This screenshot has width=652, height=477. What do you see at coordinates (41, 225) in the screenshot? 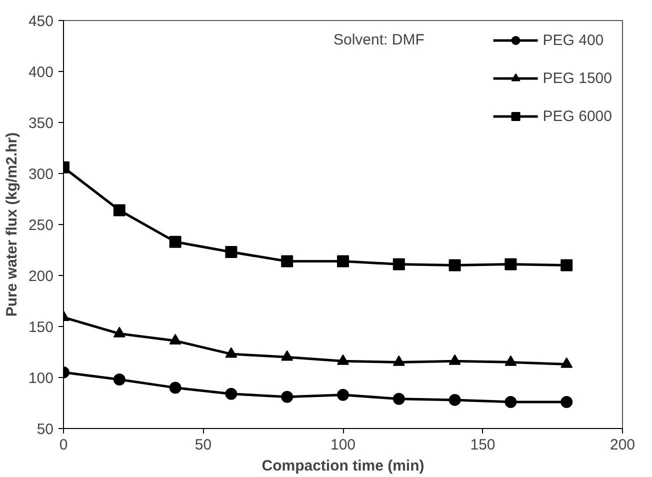
I see `y-tick-label: 250` at bounding box center [41, 225].